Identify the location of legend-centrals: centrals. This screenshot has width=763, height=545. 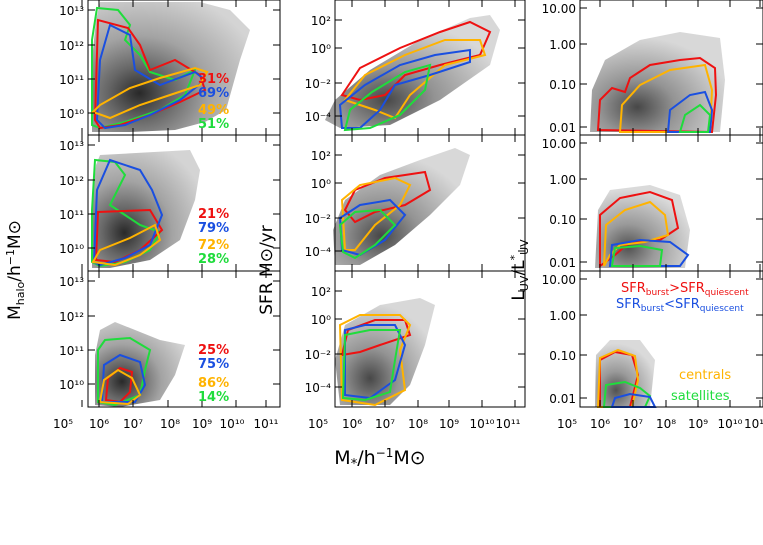
(705, 375).